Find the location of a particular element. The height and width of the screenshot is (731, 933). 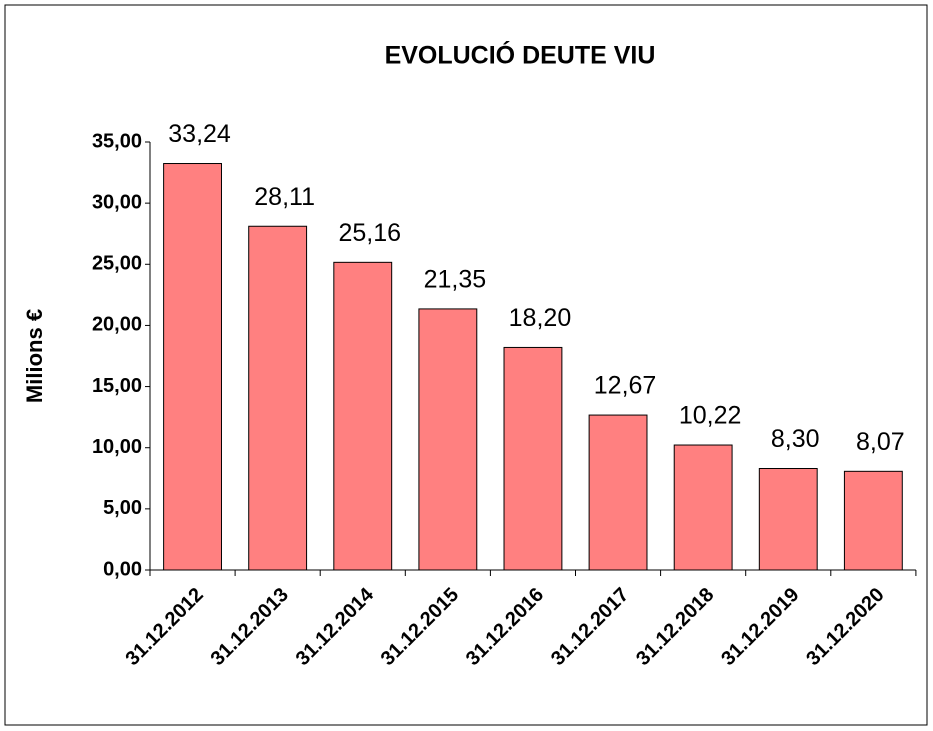

value-label: 8,07 is located at coordinates (880, 442).